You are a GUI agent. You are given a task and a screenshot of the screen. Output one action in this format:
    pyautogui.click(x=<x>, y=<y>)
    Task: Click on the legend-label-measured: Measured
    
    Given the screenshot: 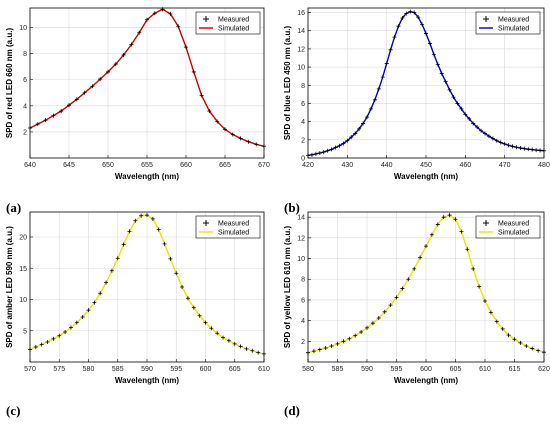 What is the action you would take?
    pyautogui.click(x=513, y=20)
    